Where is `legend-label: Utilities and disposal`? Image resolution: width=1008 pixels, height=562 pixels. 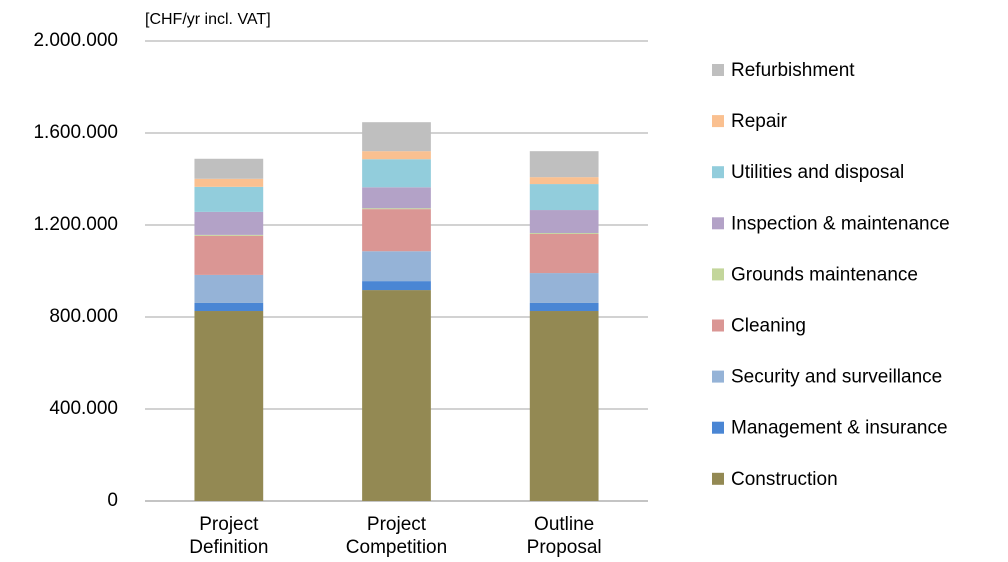 legend-label: Utilities and disposal is located at coordinates (817, 172).